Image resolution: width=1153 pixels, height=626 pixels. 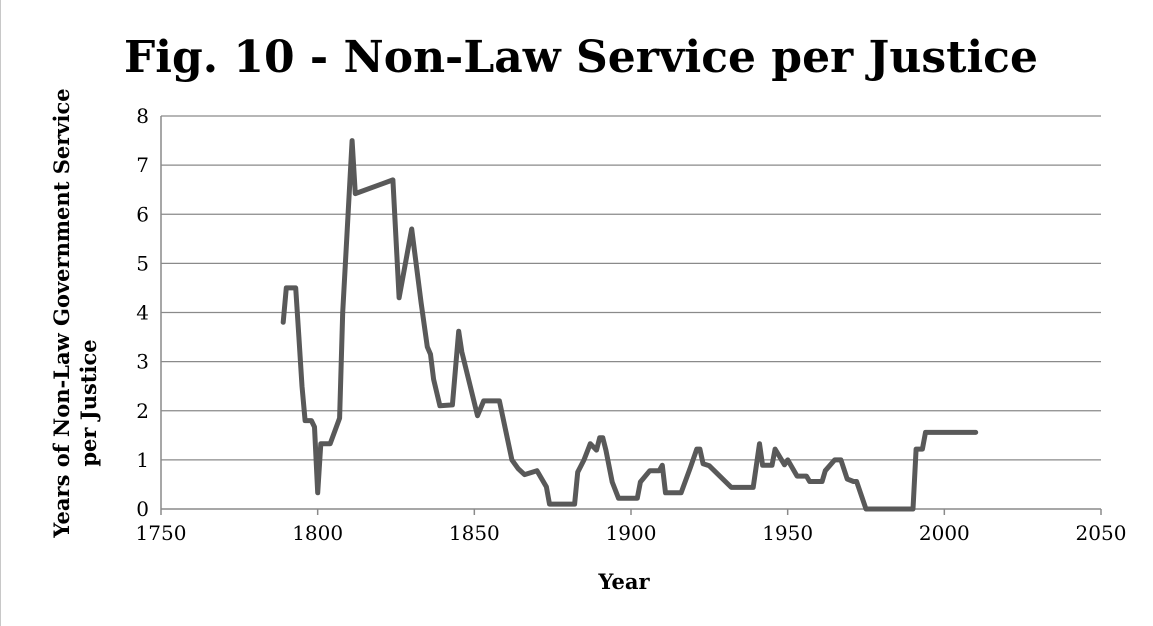 I want to click on y-tick-label: 7, so click(x=142, y=165).